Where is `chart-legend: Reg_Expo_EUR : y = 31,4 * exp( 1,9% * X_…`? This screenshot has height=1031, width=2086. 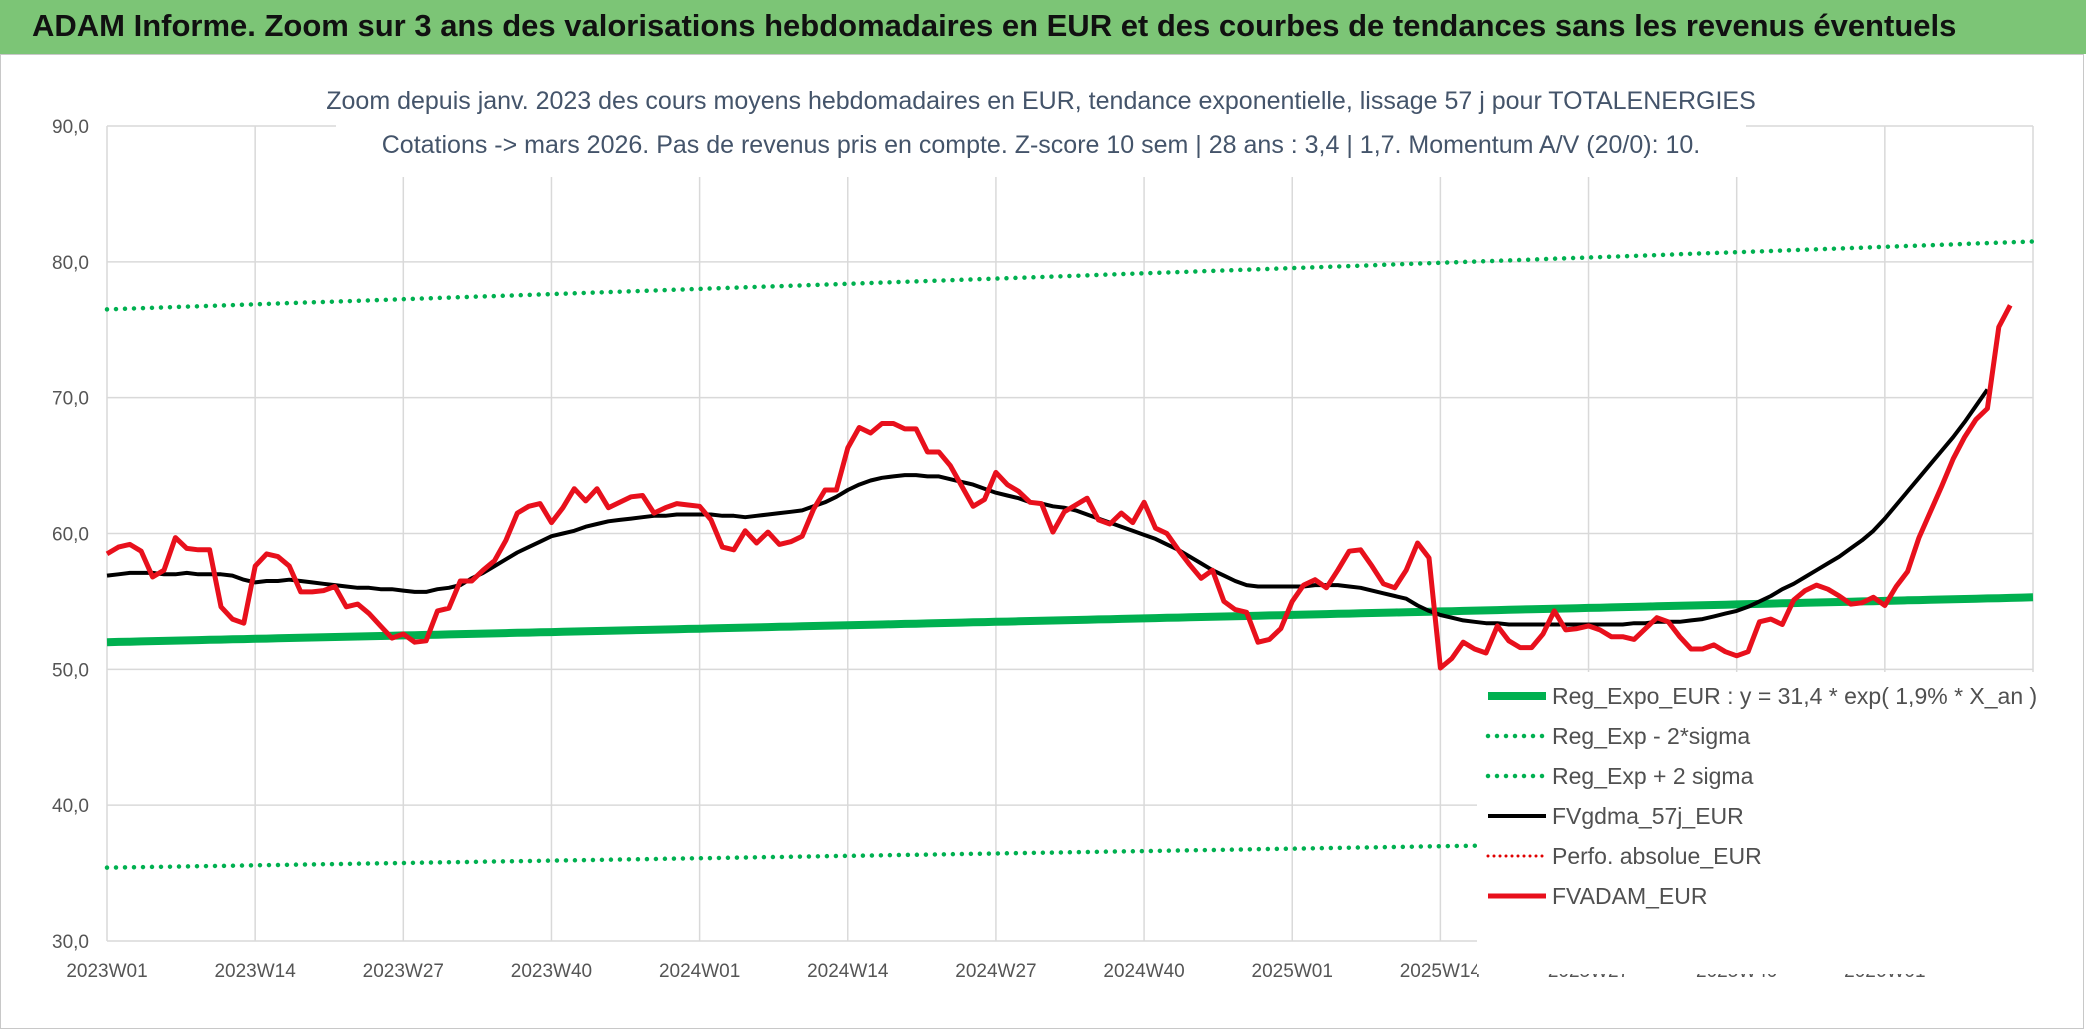 chart-legend: Reg_Expo_EUR : y = 31,4 * exp( 1,9% * X_… is located at coordinates (1757, 823).